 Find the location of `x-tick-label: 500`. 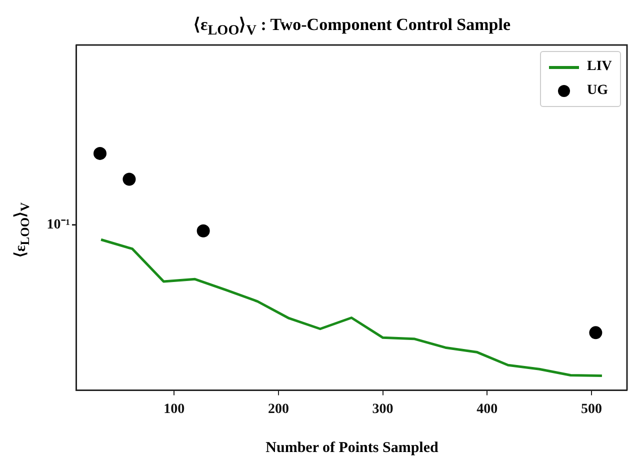

x-tick-label: 500 is located at coordinates (591, 410).